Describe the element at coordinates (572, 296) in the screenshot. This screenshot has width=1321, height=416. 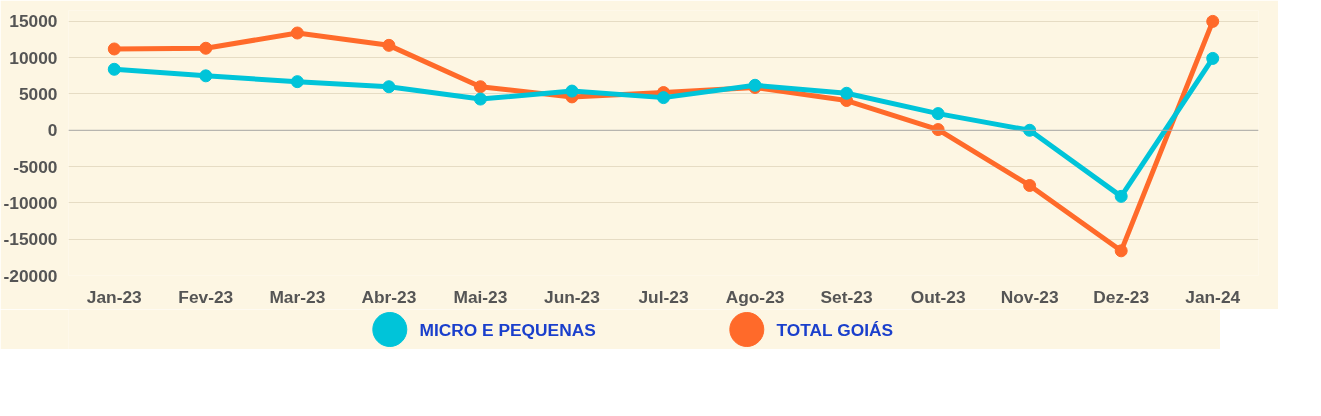
I see `x-tick-label: Jun-23` at that location.